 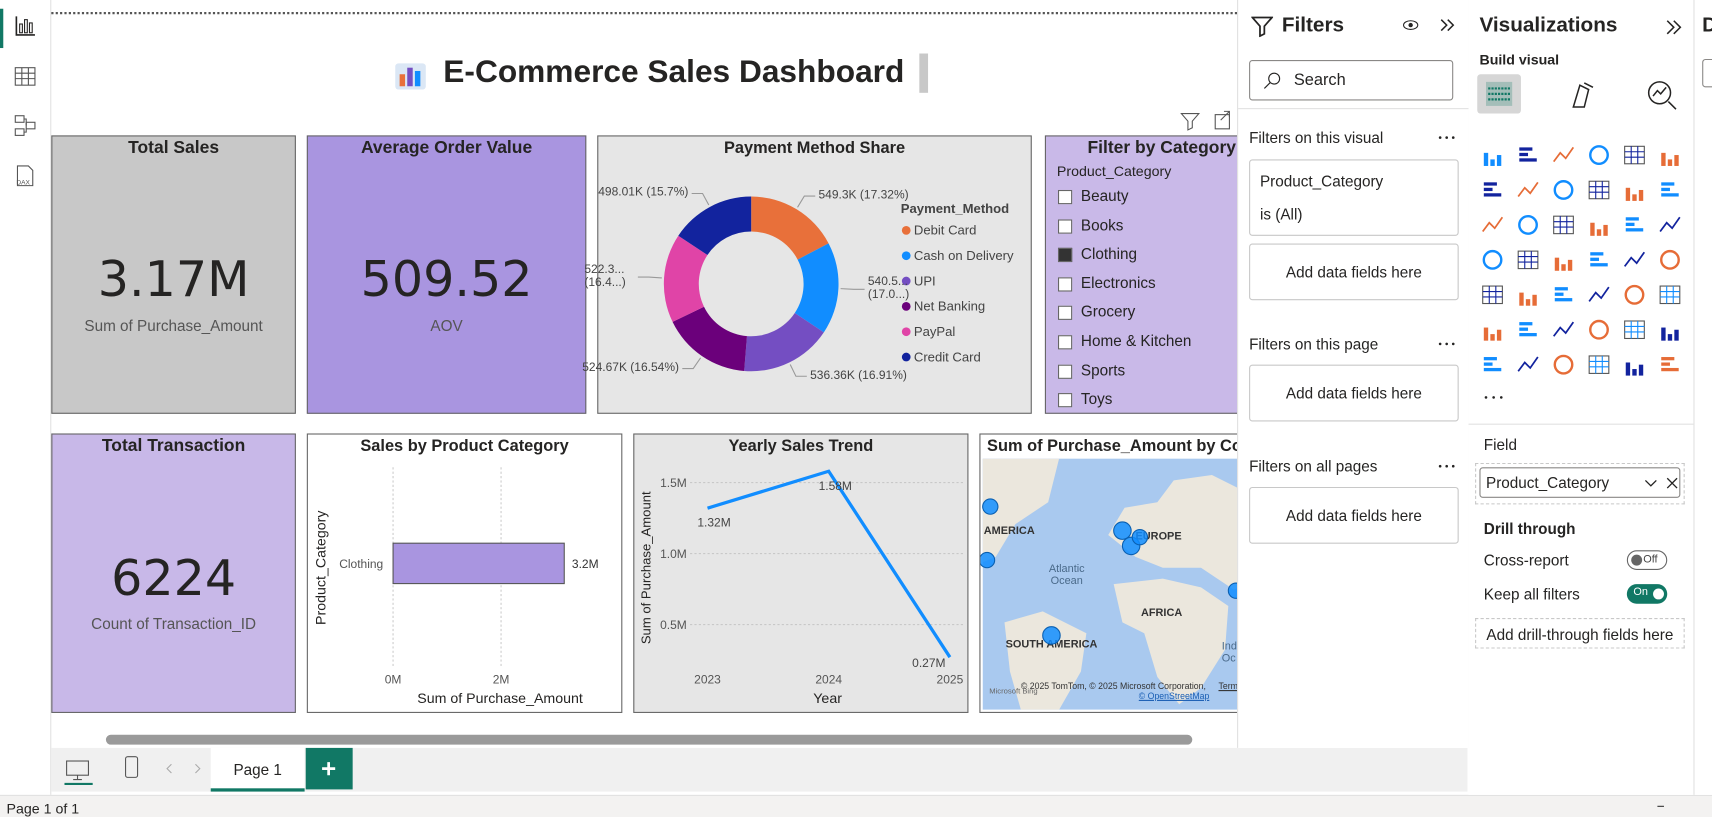 I want to click on card-total-sales: Total Sales 3.17M Sum of Purchase_Amount, so click(x=173, y=274).